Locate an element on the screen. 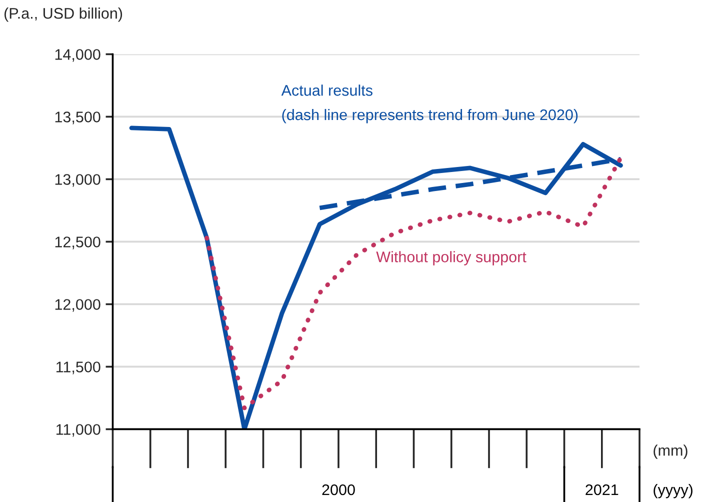  text: 2021 is located at coordinates (602, 490).